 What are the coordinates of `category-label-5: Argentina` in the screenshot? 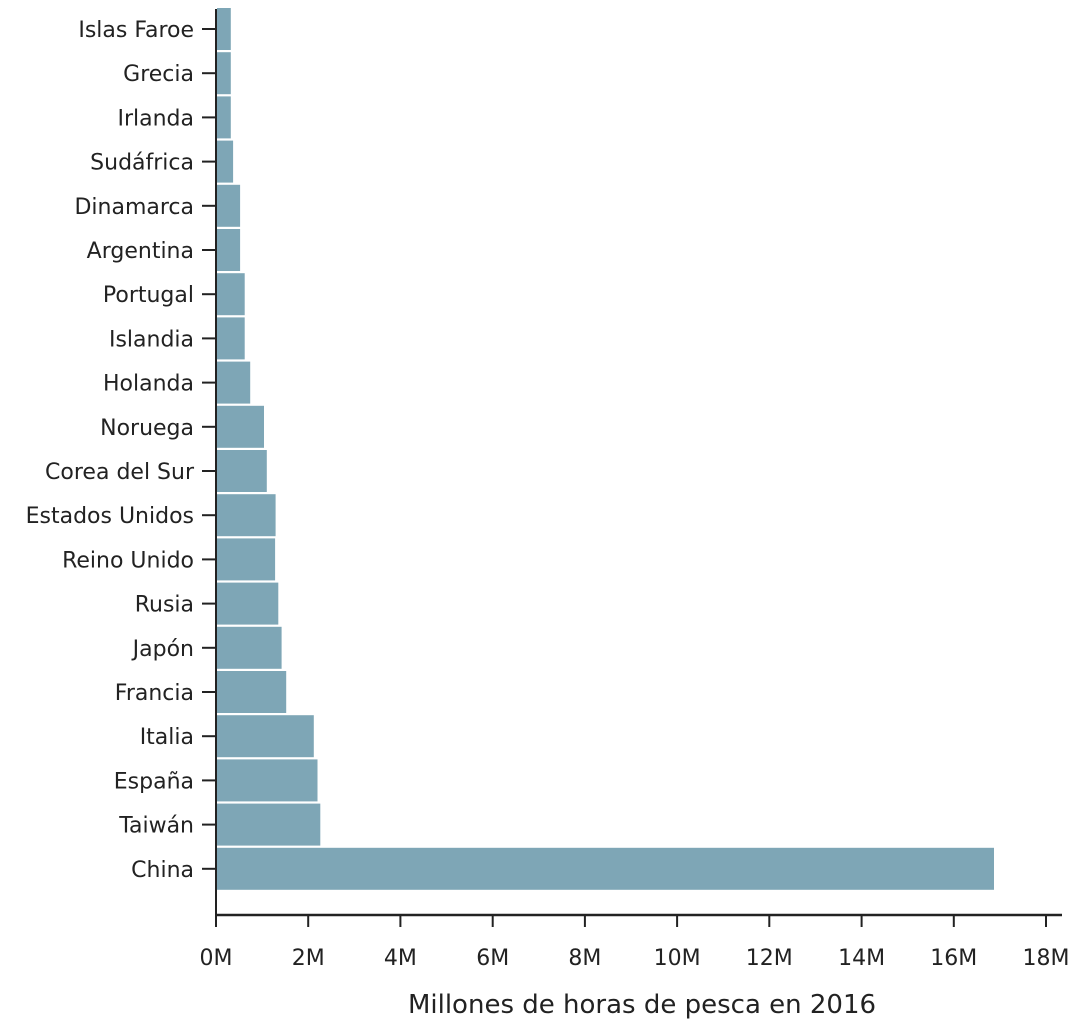 It's located at (140, 251).